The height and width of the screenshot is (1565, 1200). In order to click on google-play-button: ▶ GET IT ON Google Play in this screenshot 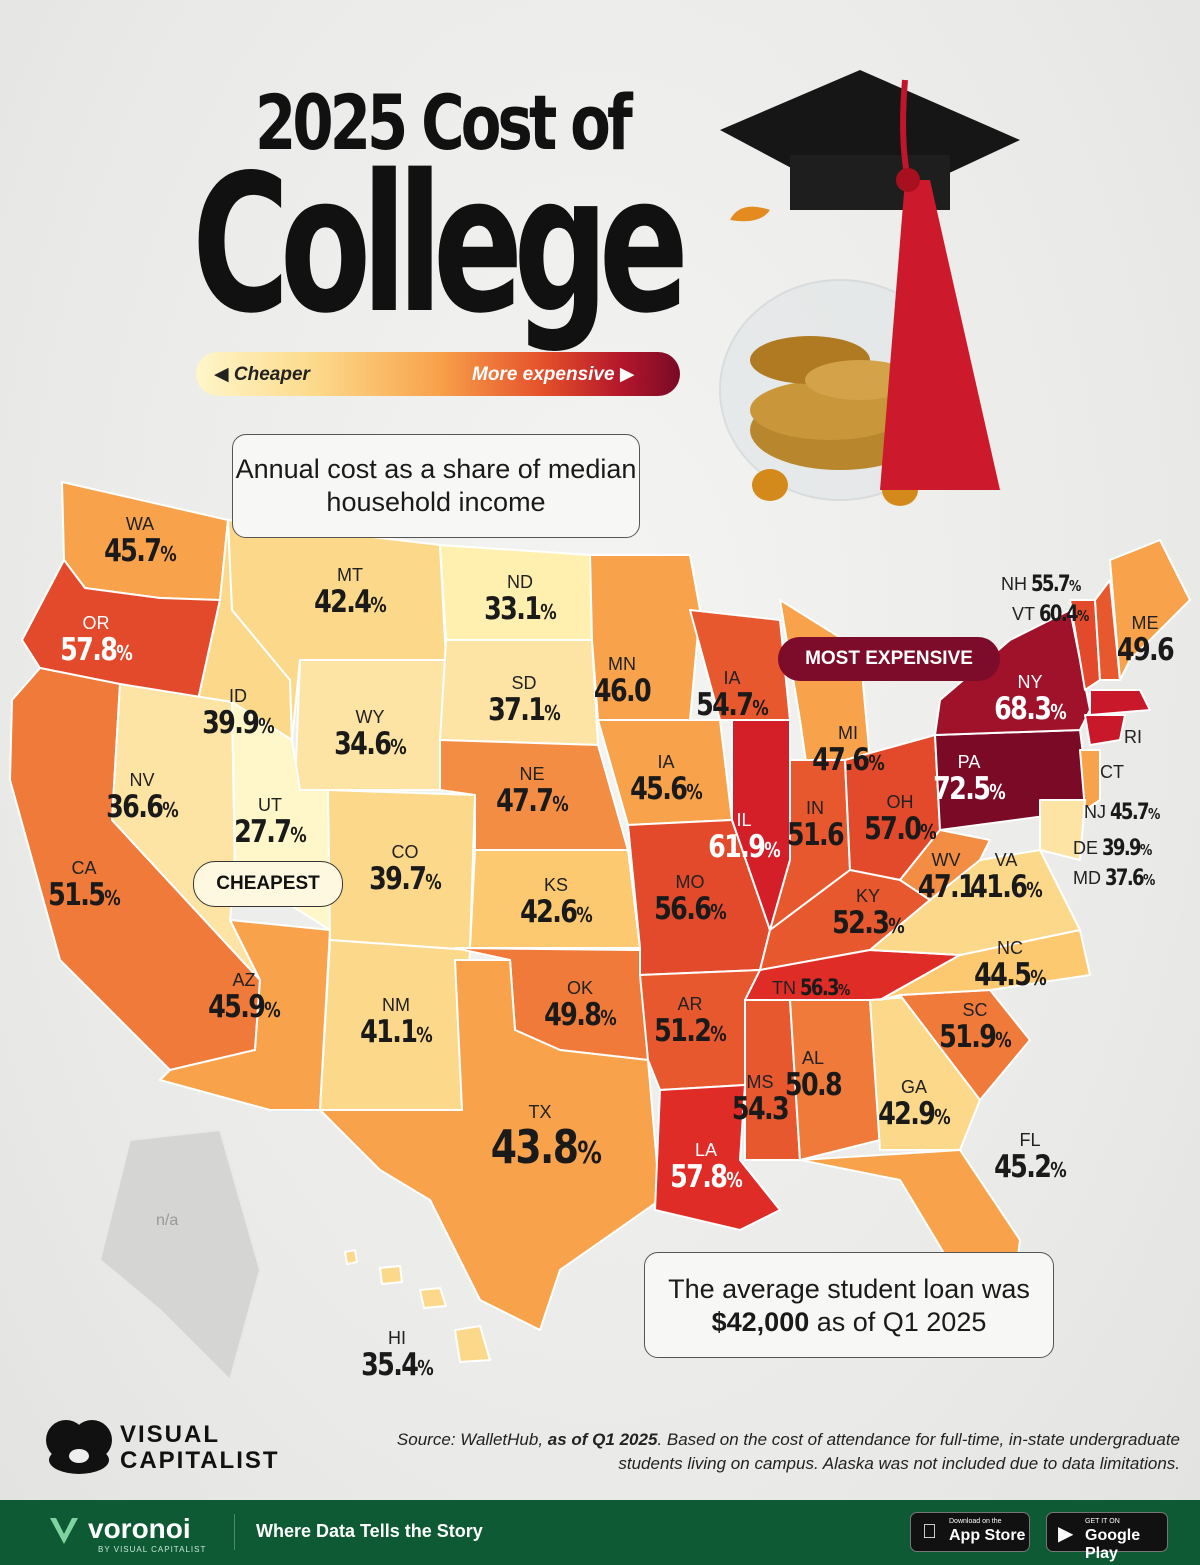, I will do `click(1107, 1537)`.